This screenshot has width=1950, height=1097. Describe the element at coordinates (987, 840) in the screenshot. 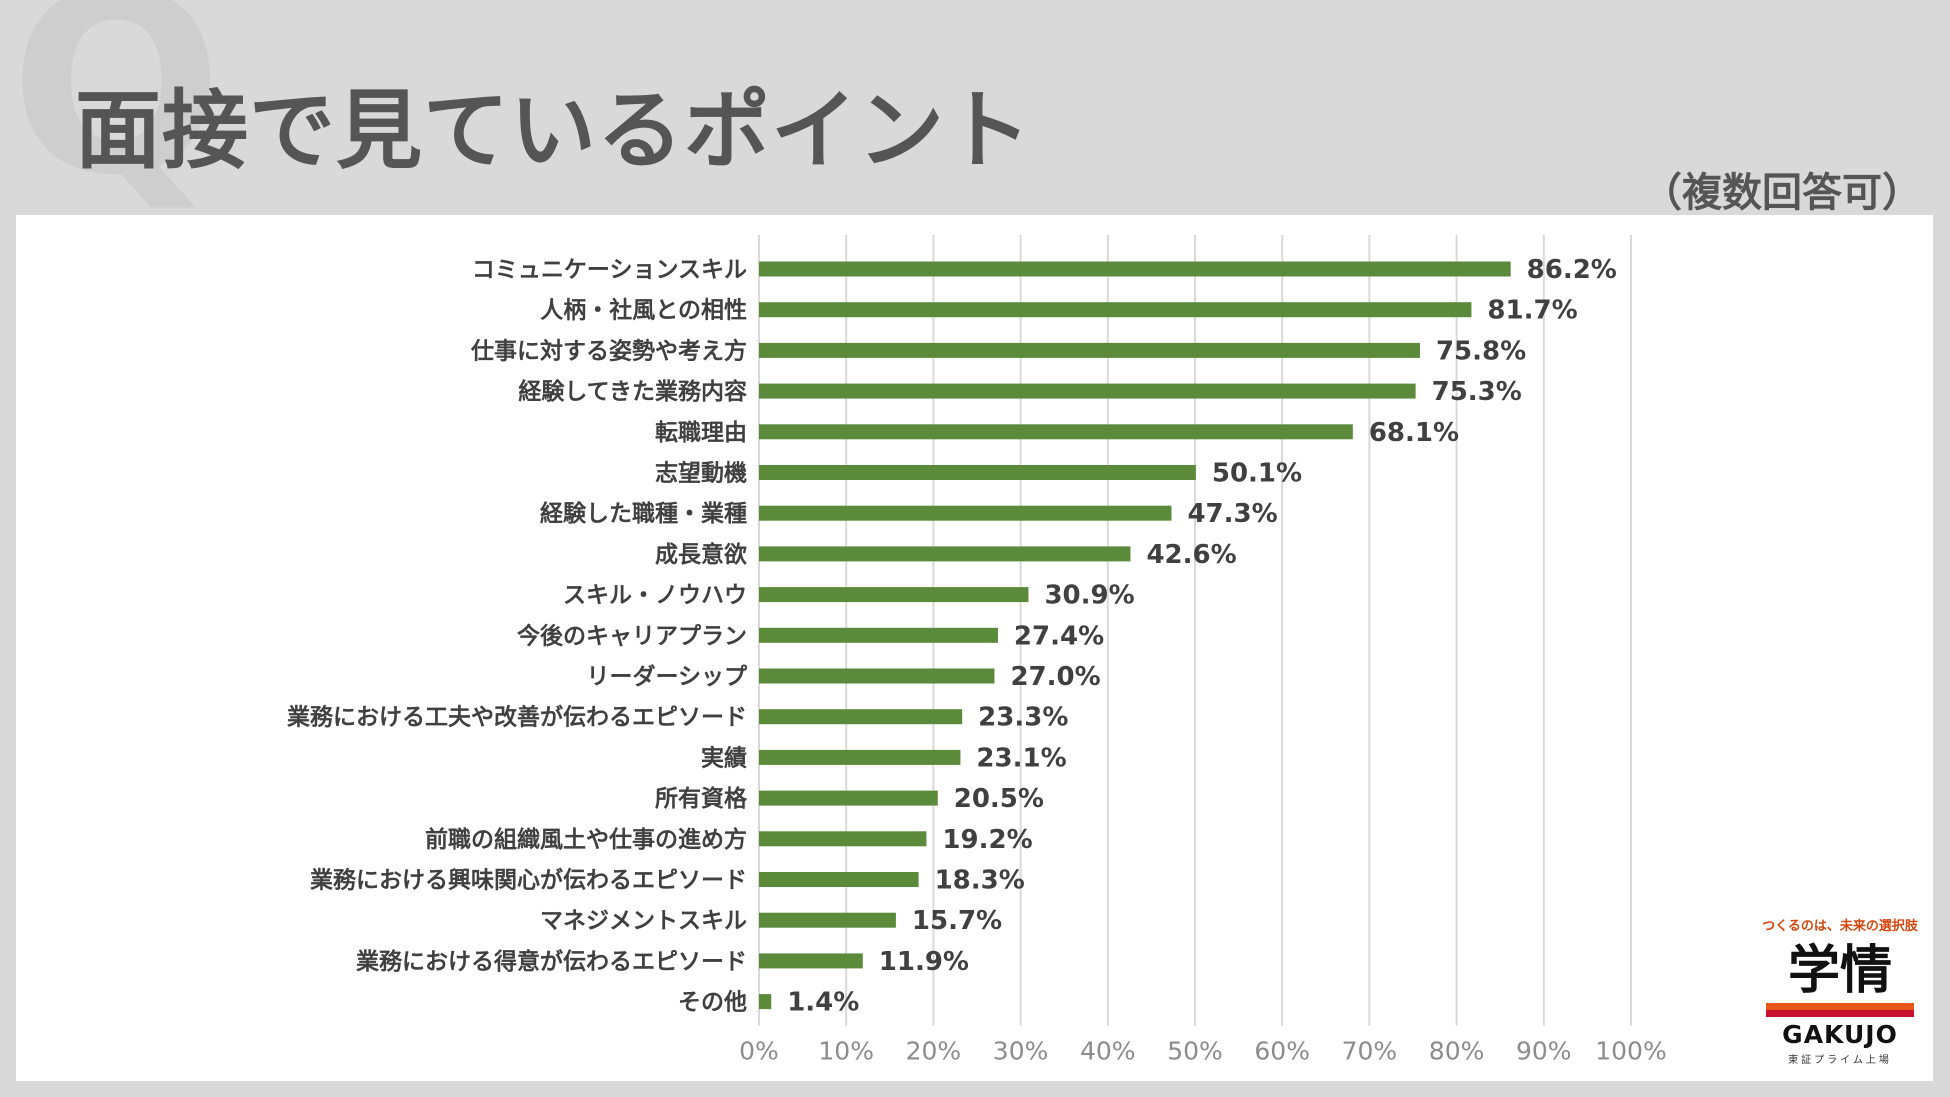

I see `data-label: 19.2%` at that location.